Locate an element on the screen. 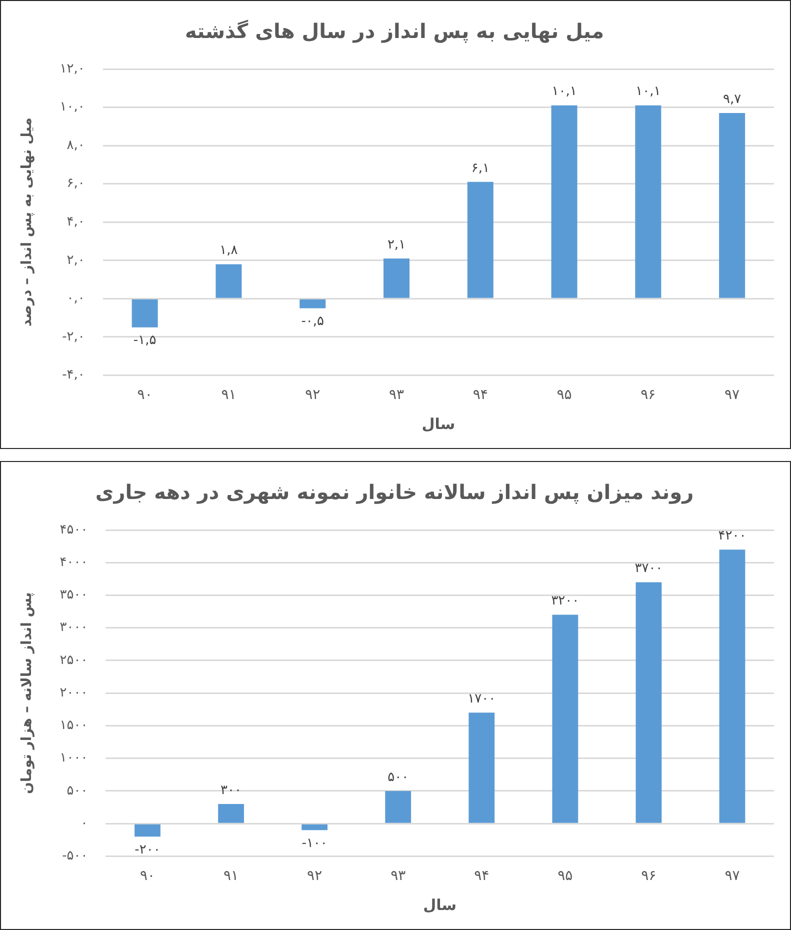  y-axis-title: پس انداز سالانه – هزار تومان is located at coordinates (27, 693).